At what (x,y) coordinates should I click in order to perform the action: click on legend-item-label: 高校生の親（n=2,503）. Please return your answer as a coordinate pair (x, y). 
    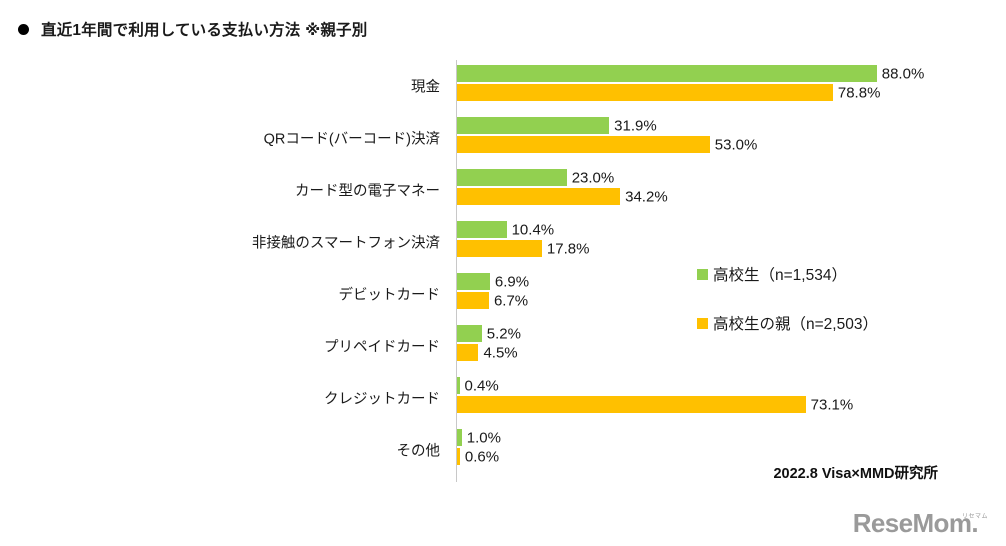
    Looking at the image, I should click on (795, 324).